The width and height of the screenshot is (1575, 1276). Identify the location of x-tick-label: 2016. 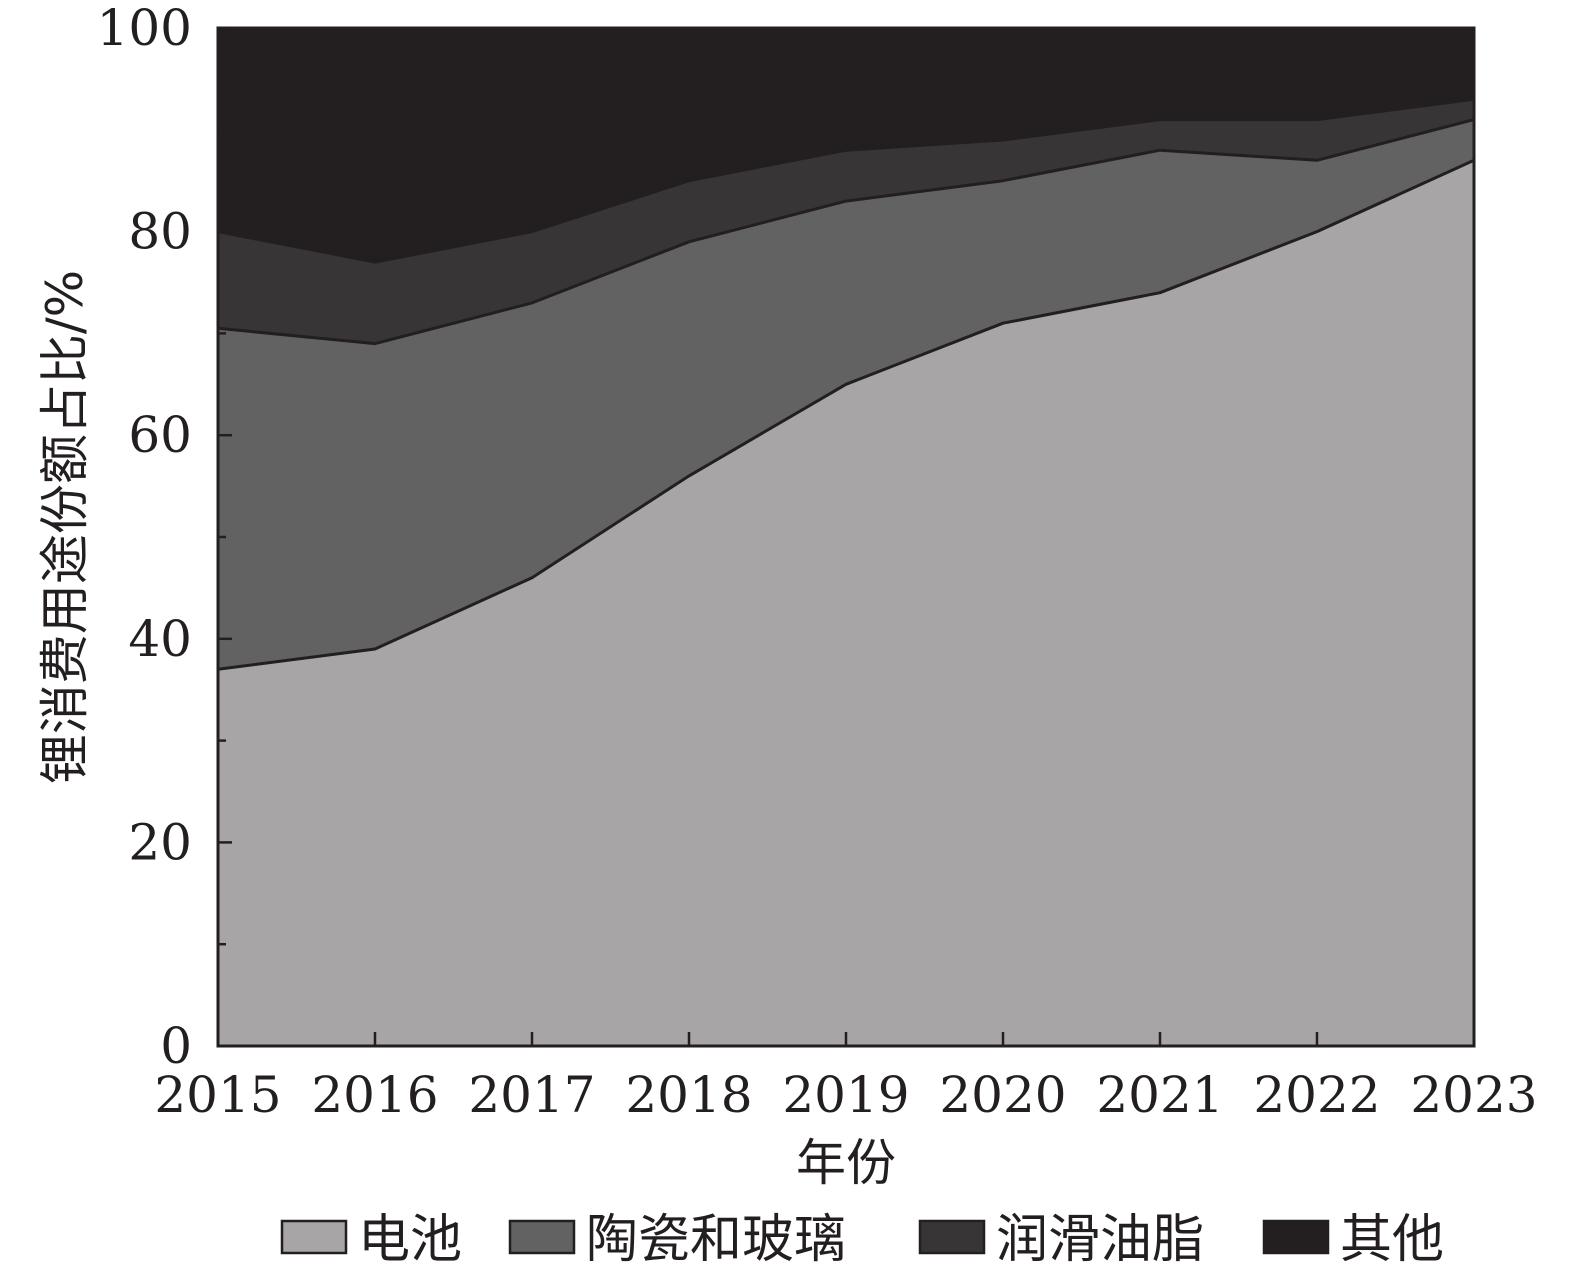
(374, 1095).